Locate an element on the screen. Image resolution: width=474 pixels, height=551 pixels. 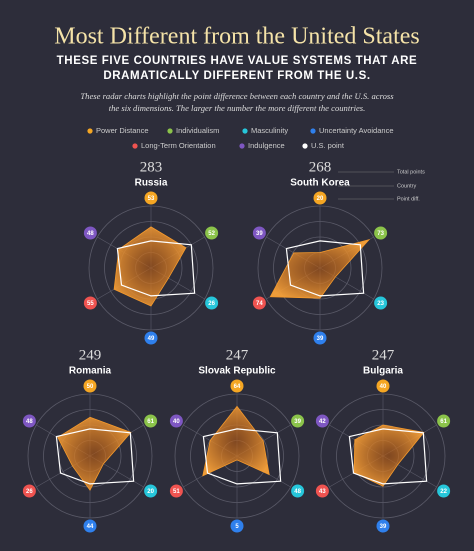
value-label: 44 is located at coordinates (90, 527).